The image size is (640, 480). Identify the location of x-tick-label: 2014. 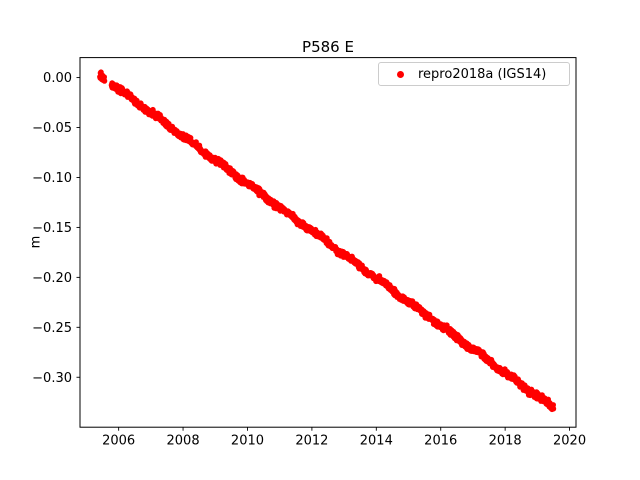
(376, 441).